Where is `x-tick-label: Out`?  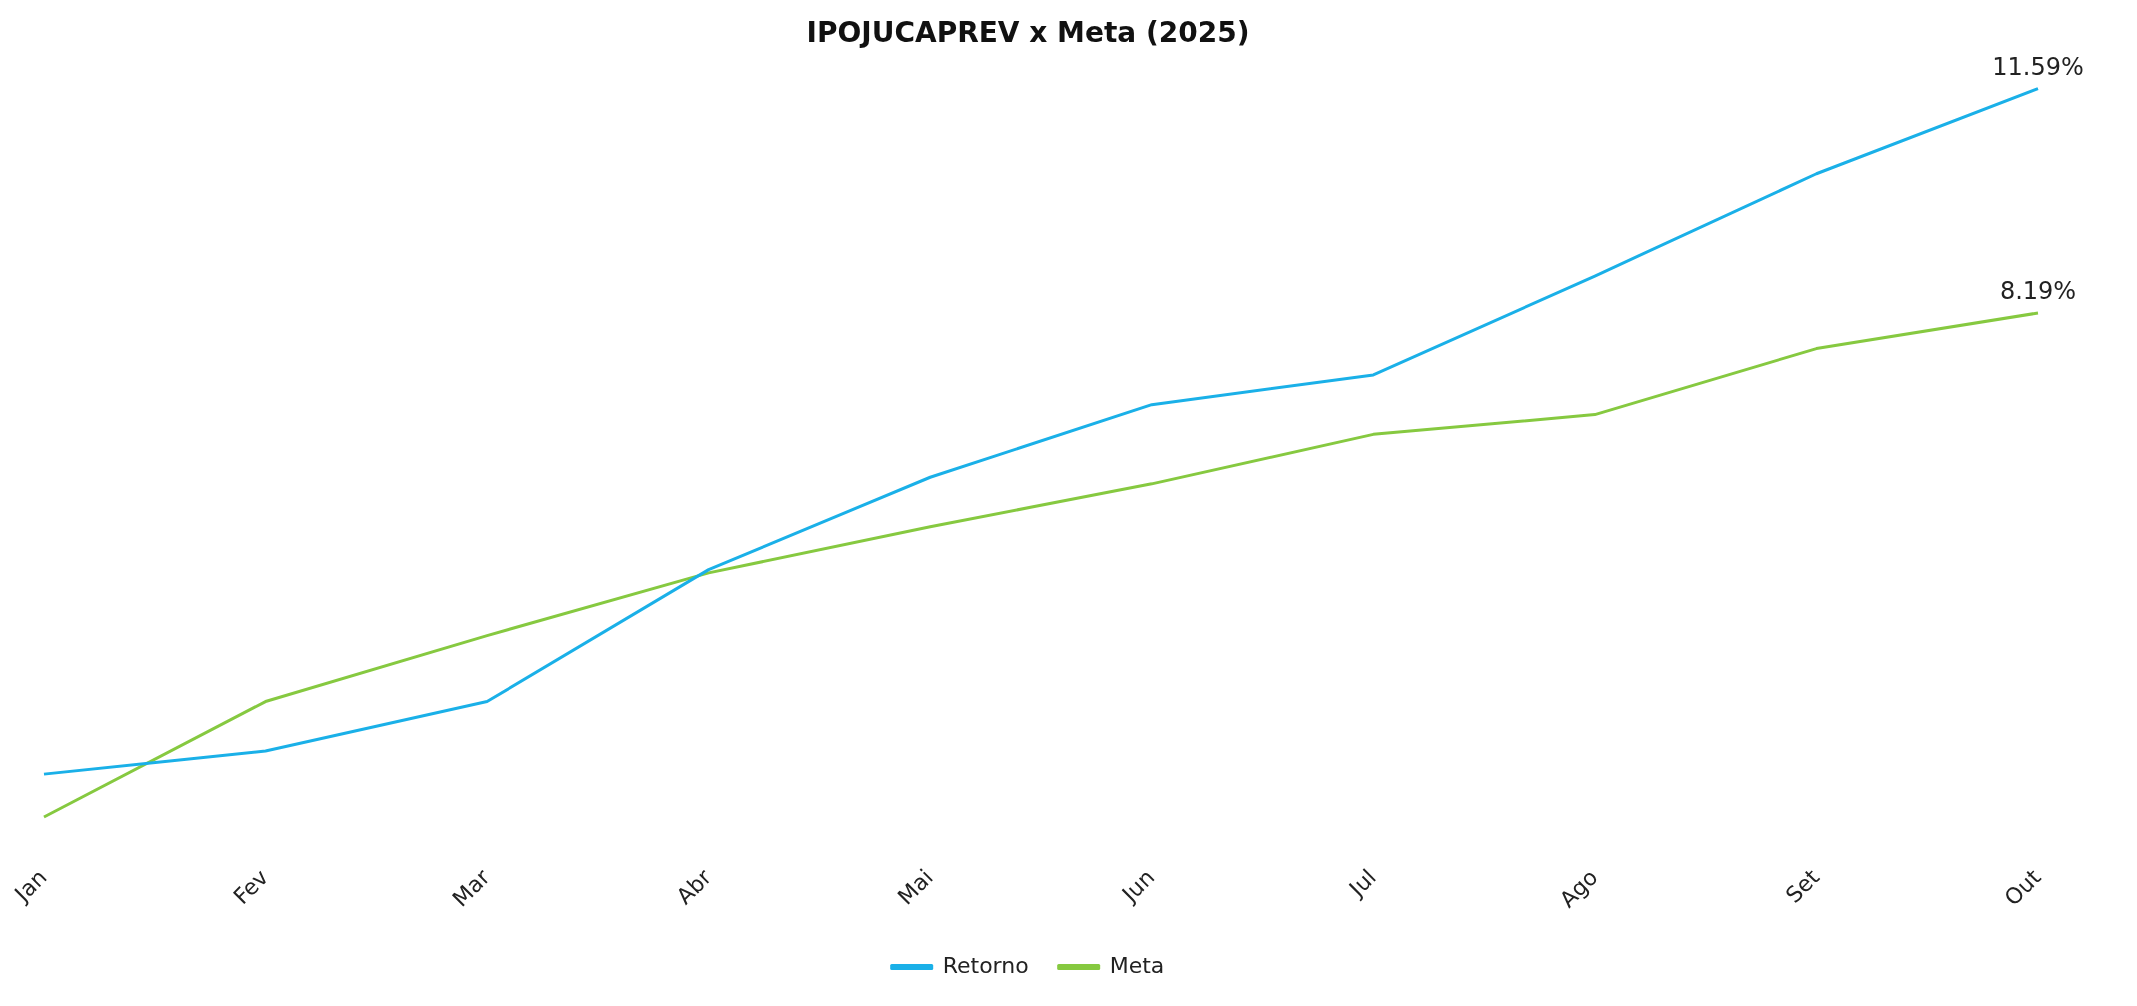
x-tick-label: Out is located at coordinates (2022, 887).